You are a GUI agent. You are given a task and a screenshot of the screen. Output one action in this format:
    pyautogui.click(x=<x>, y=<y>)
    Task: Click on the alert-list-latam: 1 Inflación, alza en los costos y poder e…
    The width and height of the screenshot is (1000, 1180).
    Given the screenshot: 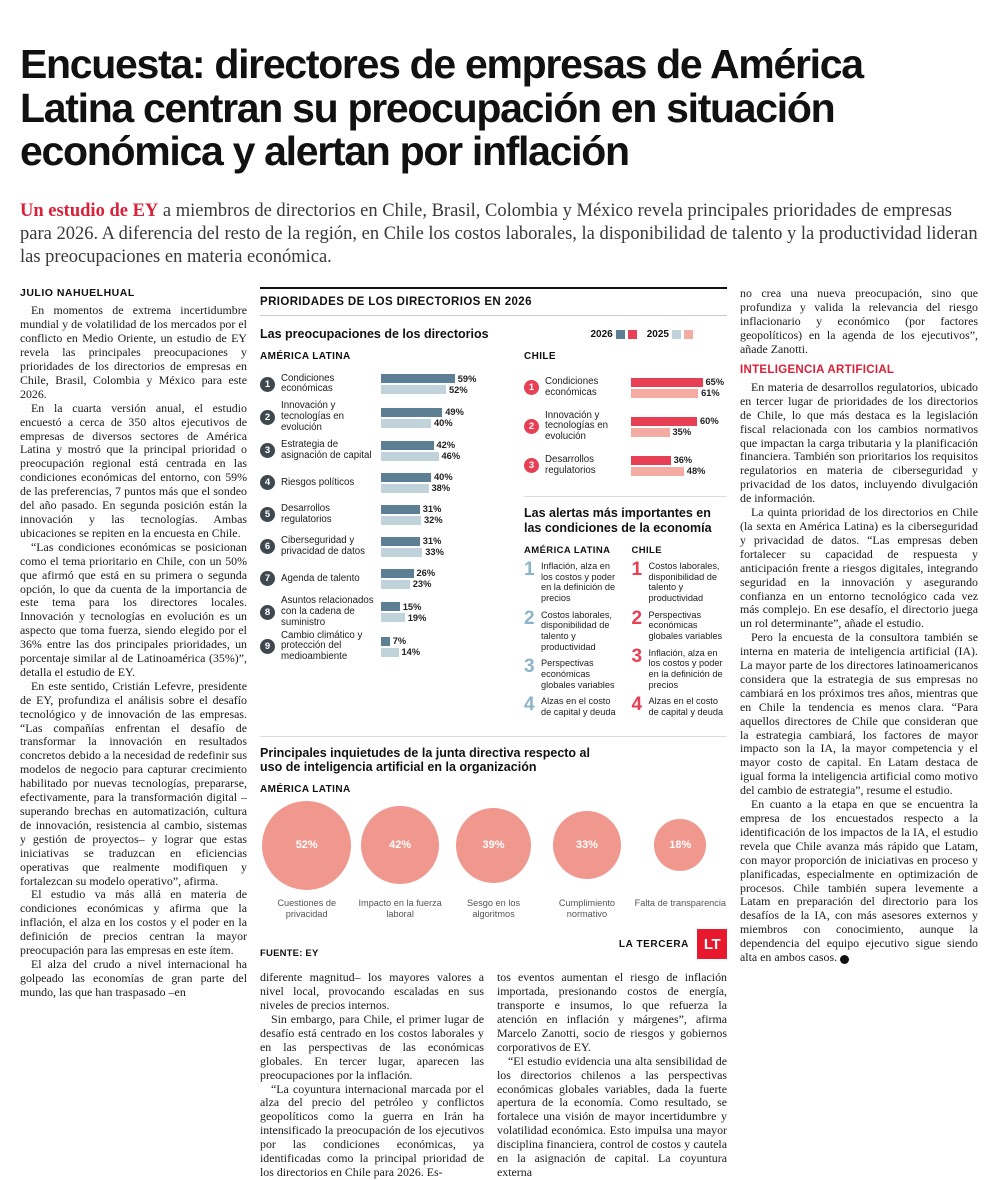 What is the action you would take?
    pyautogui.click(x=572, y=639)
    